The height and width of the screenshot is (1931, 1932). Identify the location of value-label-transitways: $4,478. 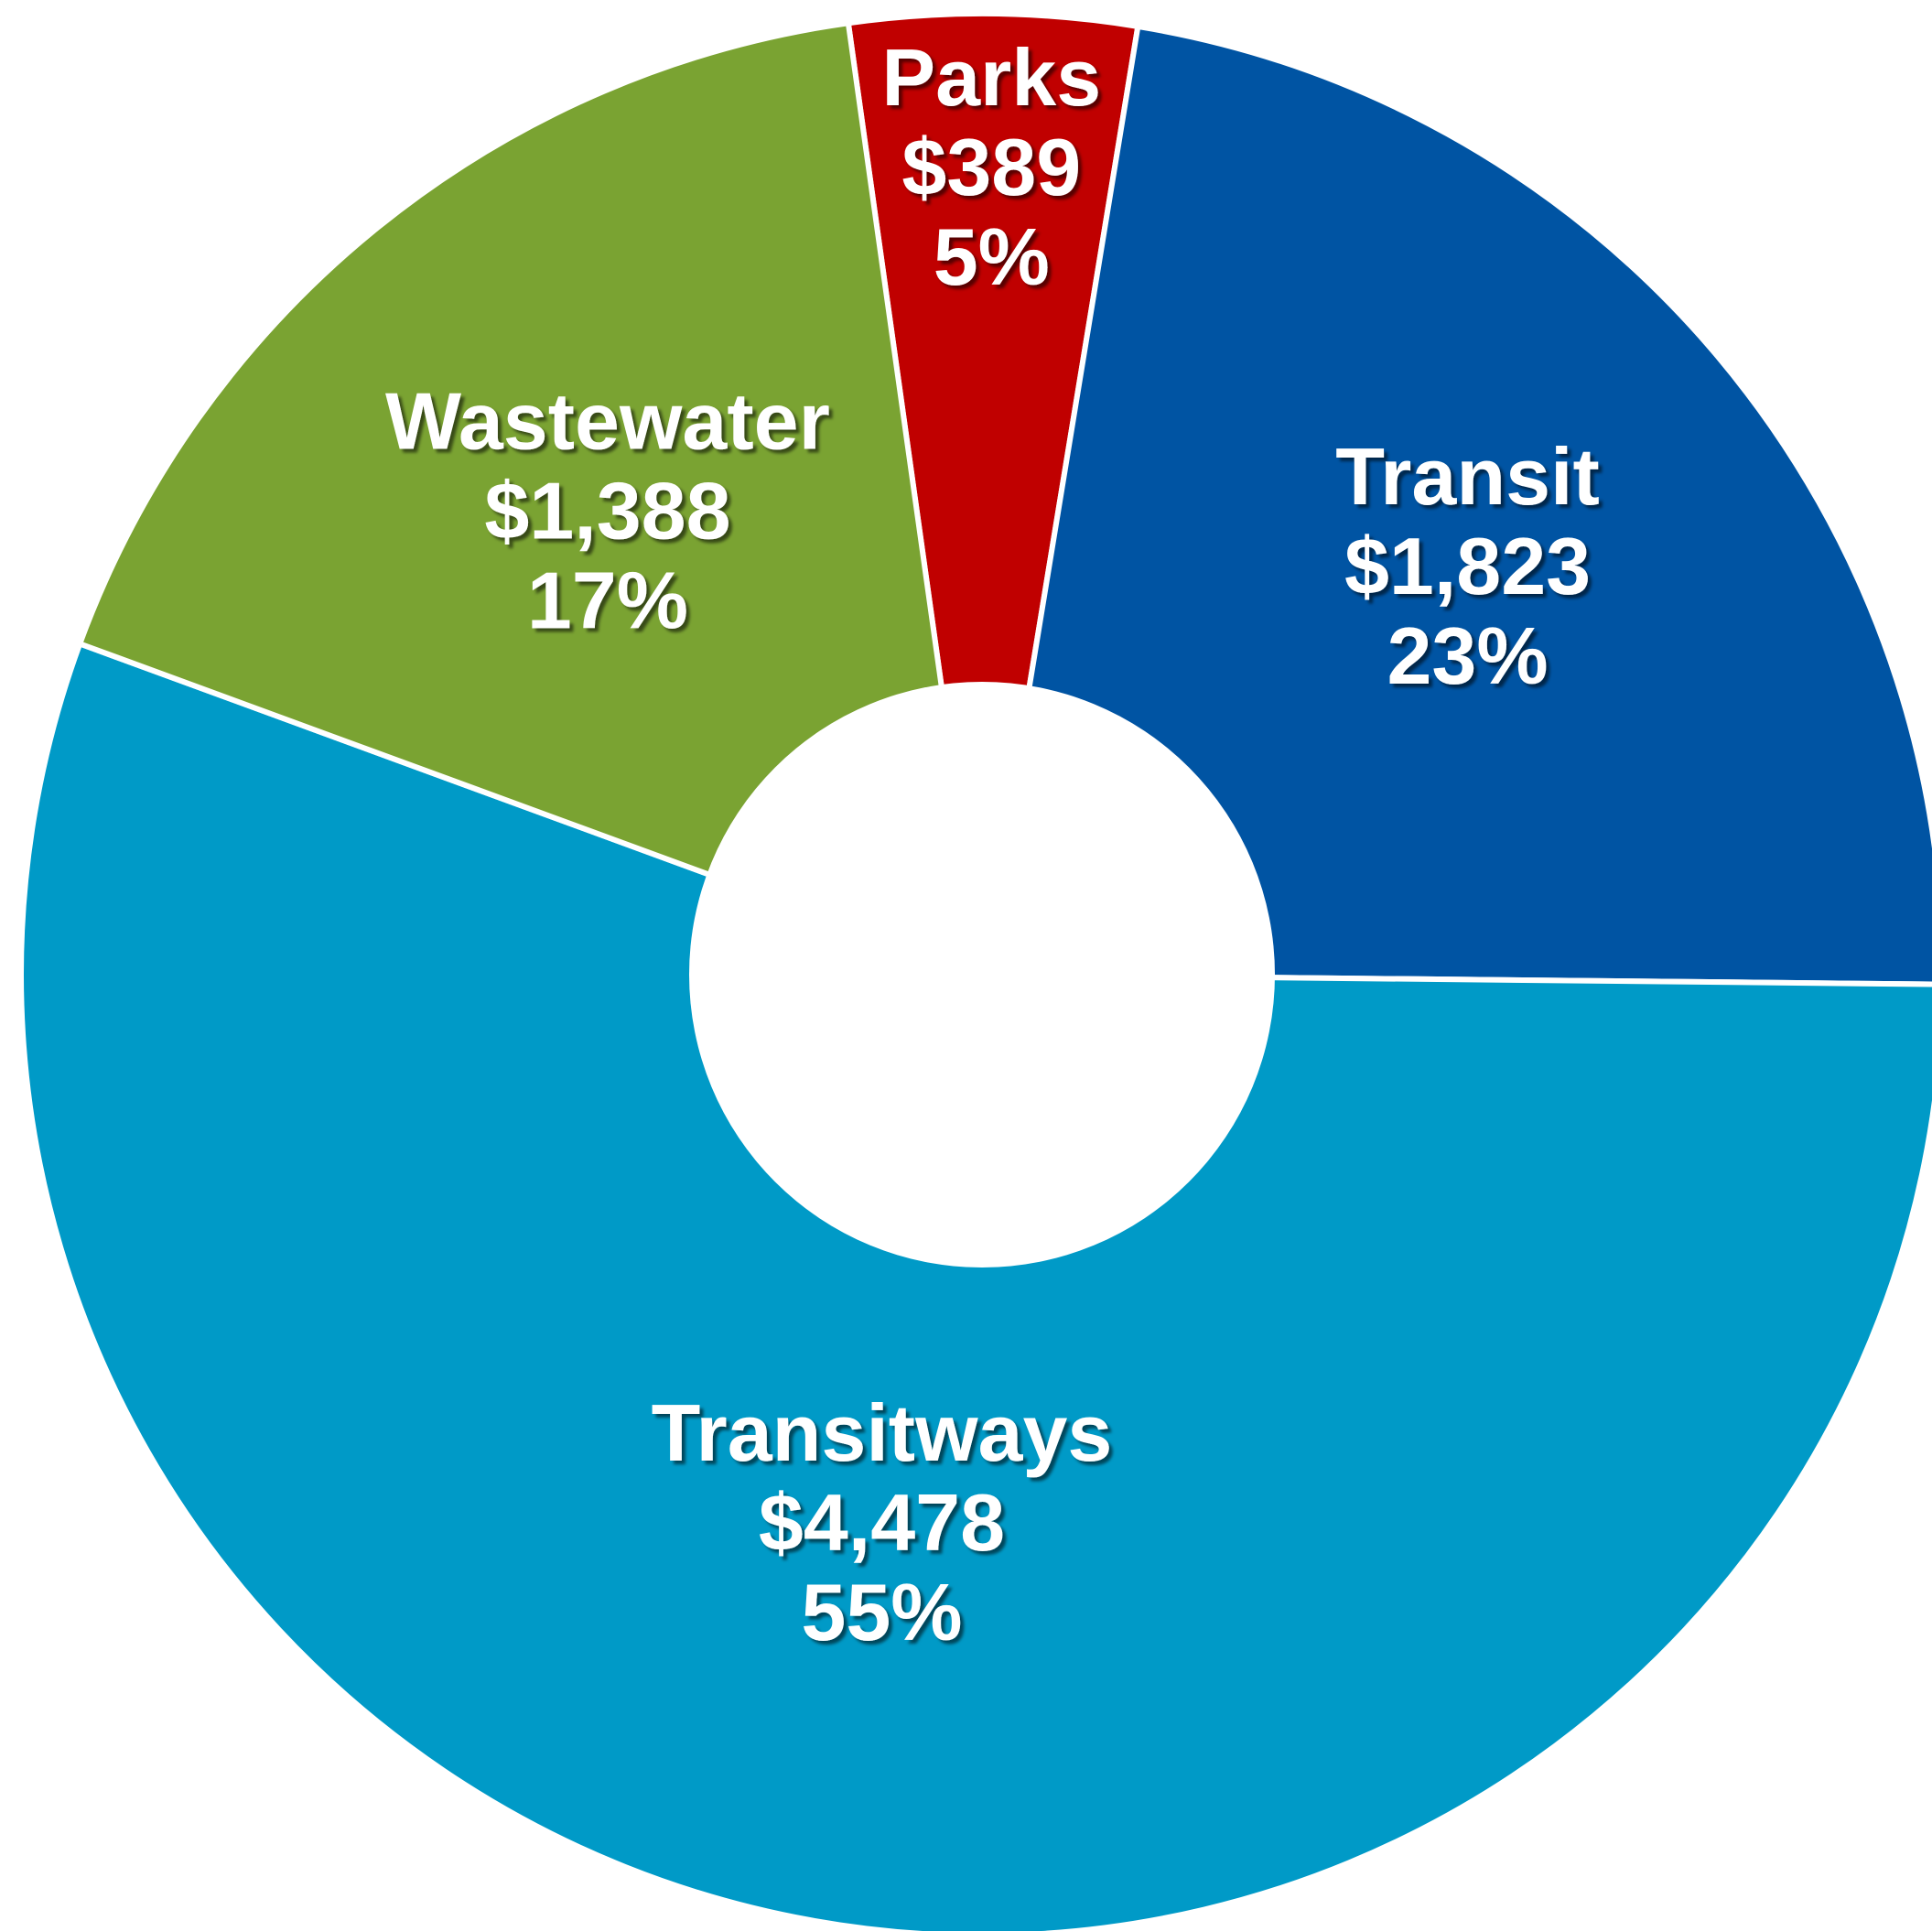
(882, 1522).